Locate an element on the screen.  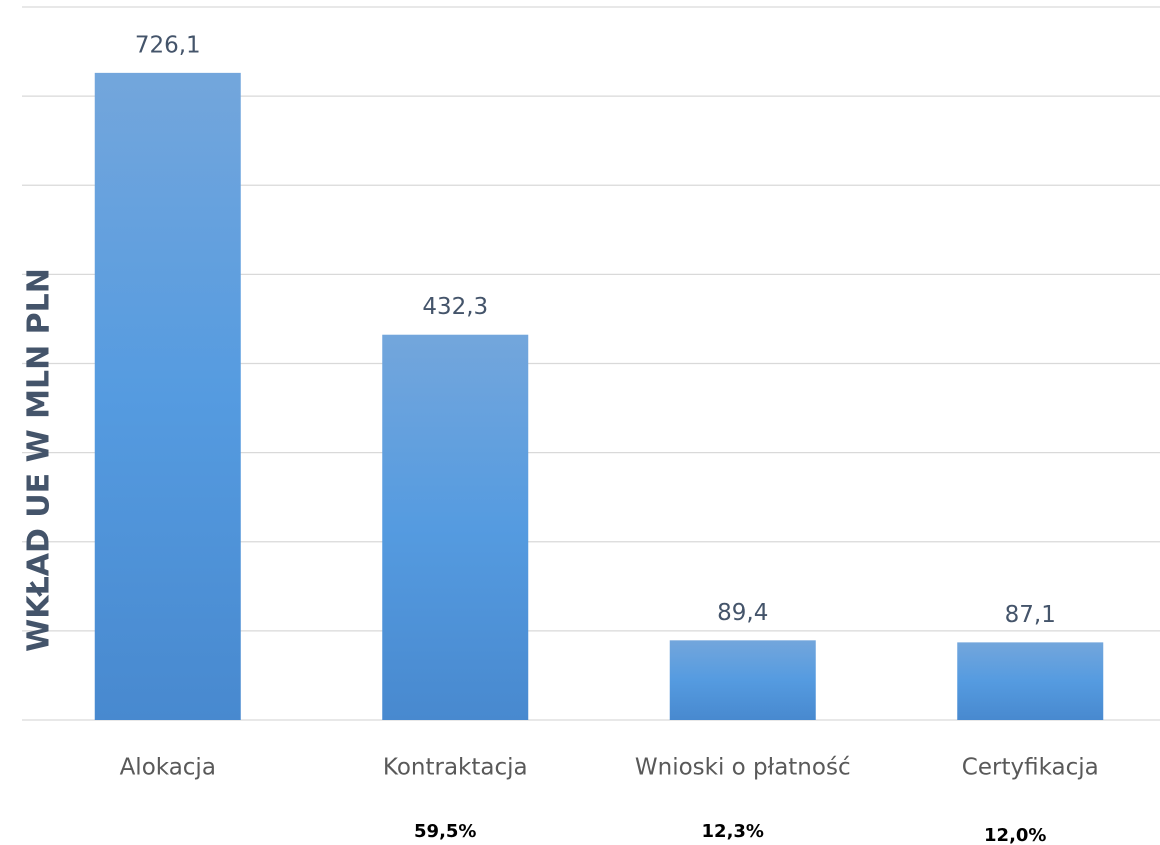
data-label: 89,4 is located at coordinates (742, 613).